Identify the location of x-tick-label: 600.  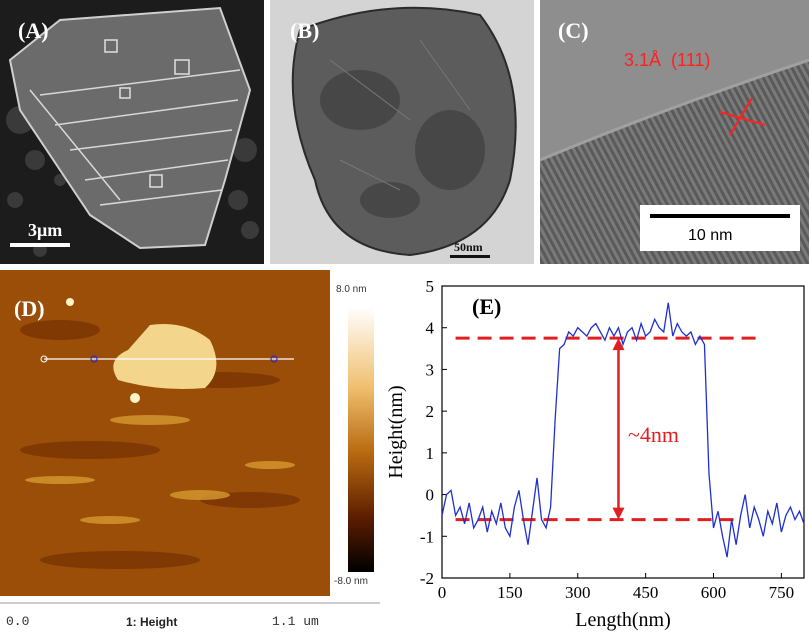
(714, 592).